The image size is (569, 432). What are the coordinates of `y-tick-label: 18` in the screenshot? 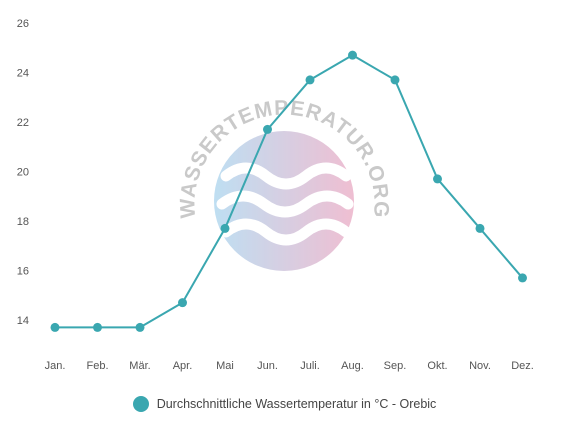 It's located at (23, 222).